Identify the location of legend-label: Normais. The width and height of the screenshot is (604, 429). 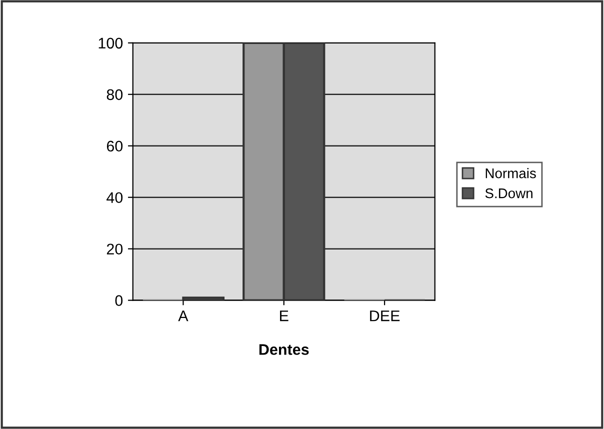
(511, 173).